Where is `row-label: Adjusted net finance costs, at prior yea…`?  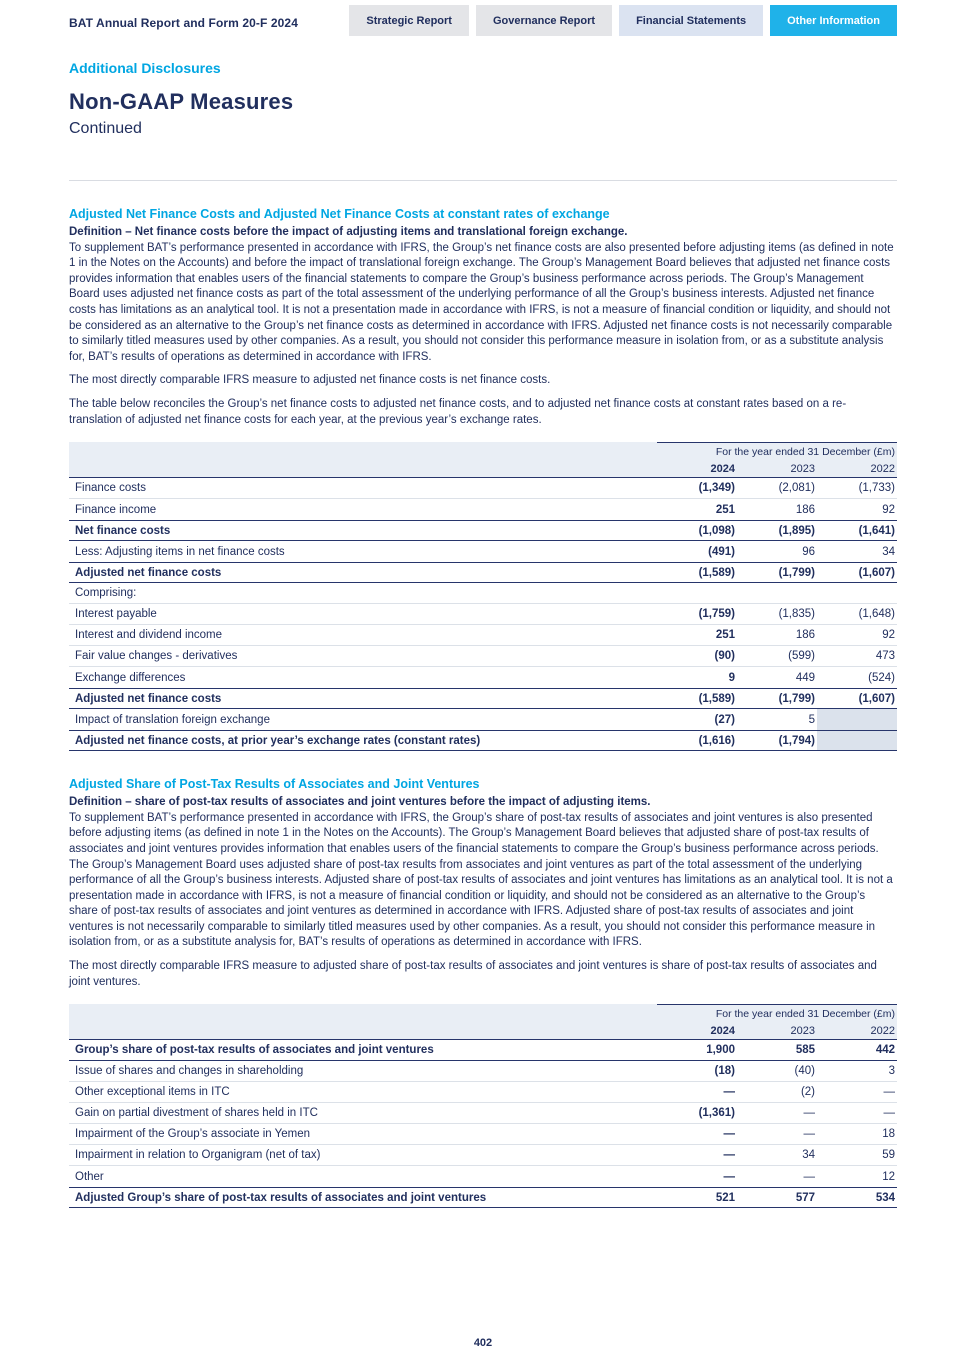
row-label: Adjusted net finance costs, at prior yea… is located at coordinates (278, 740).